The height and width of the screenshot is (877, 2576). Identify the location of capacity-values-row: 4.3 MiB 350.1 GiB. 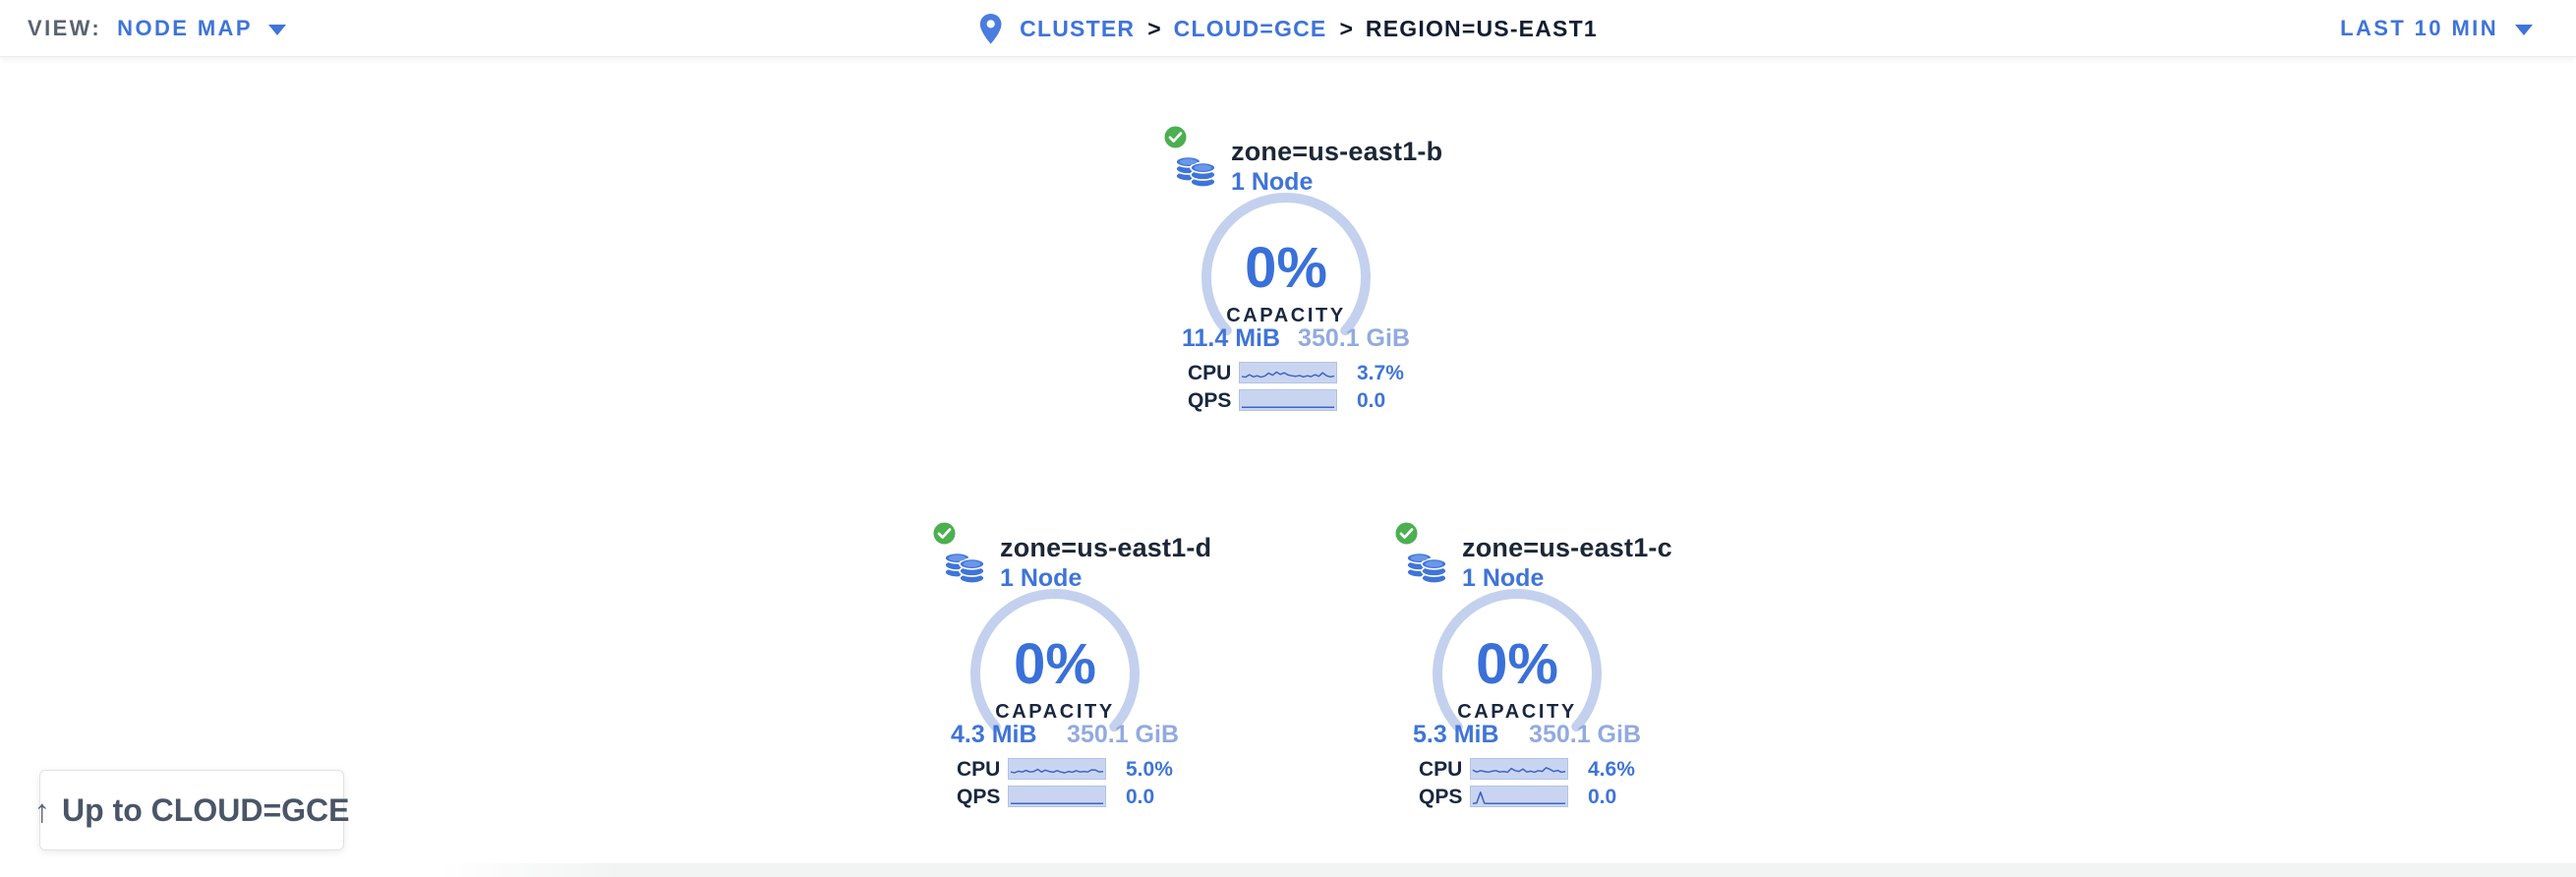
(1065, 735).